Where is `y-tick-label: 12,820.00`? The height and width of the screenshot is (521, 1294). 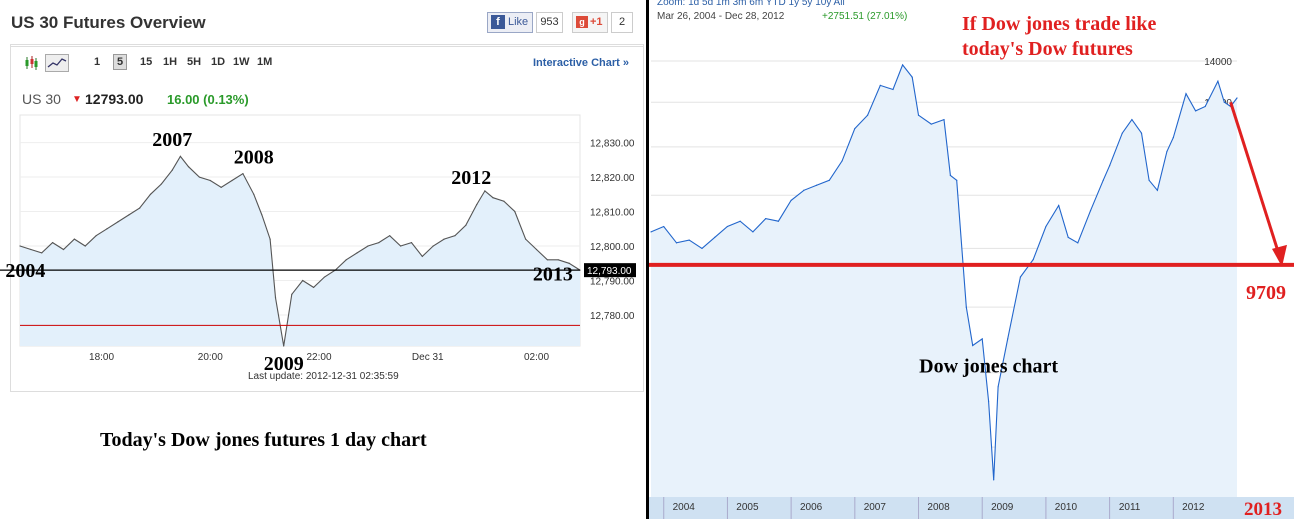 y-tick-label: 12,820.00 is located at coordinates (612, 178).